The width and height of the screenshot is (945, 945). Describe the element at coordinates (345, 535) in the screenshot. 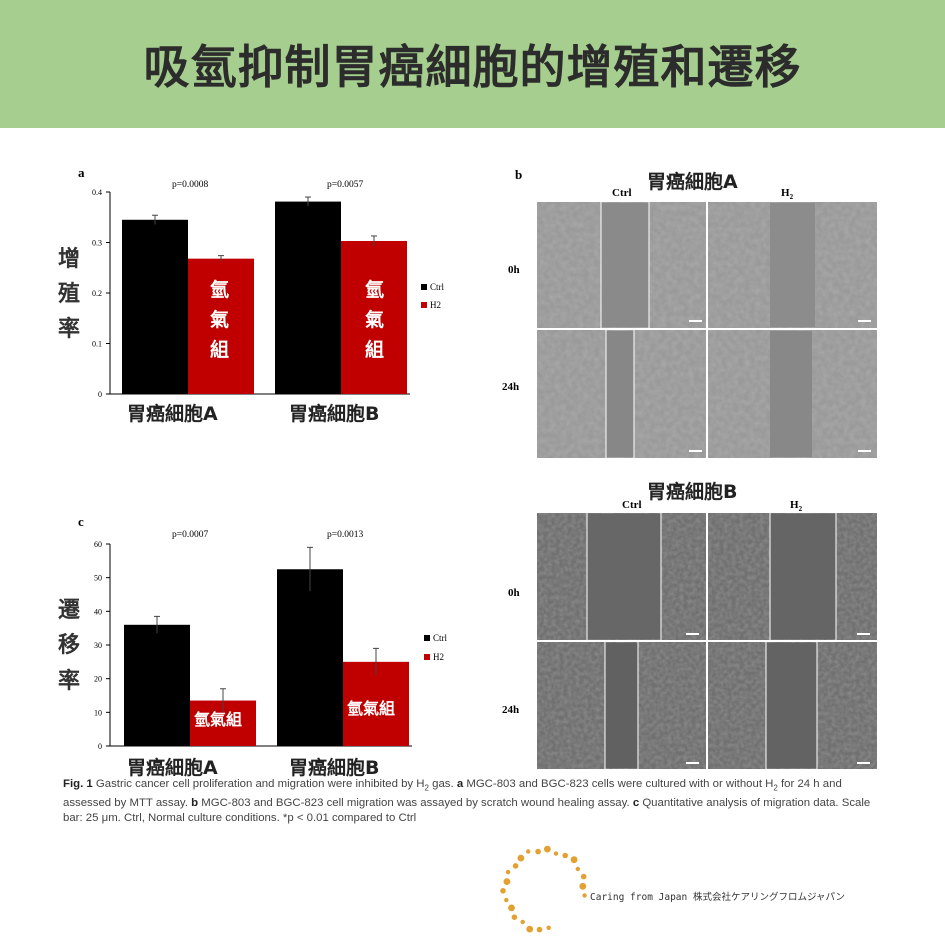

I see `panel-c-pvalue-2: p=0.0013` at that location.